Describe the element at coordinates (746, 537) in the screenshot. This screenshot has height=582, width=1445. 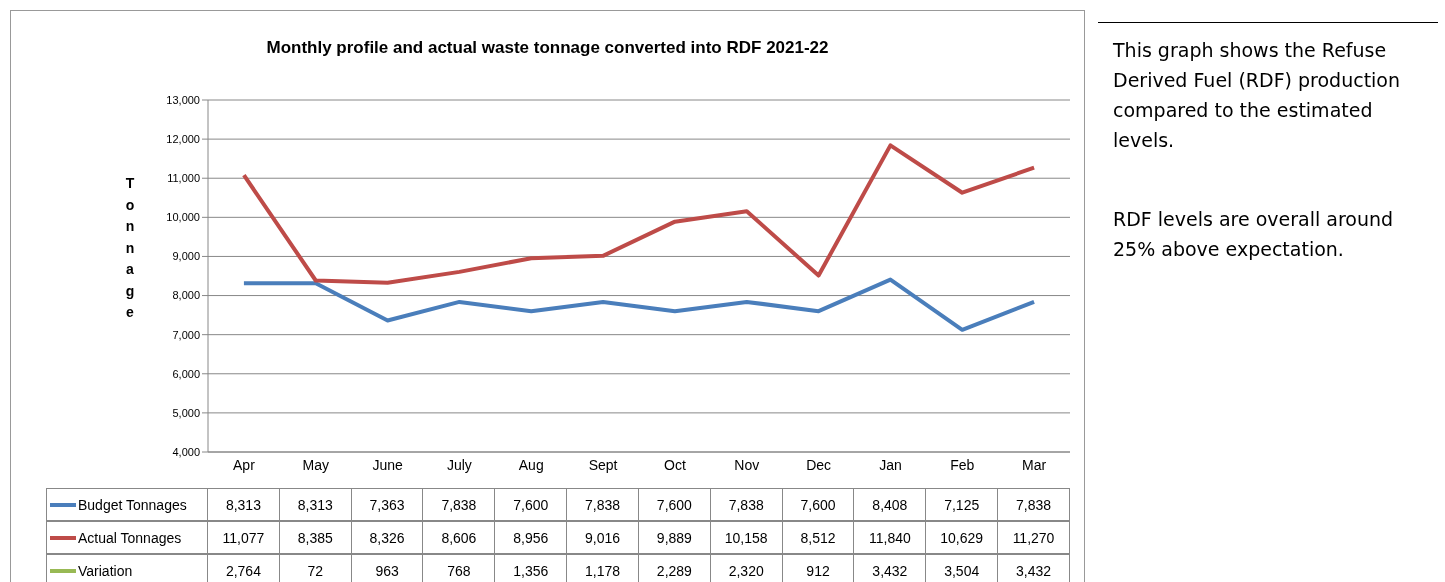
I see `data-label: 10,158` at that location.